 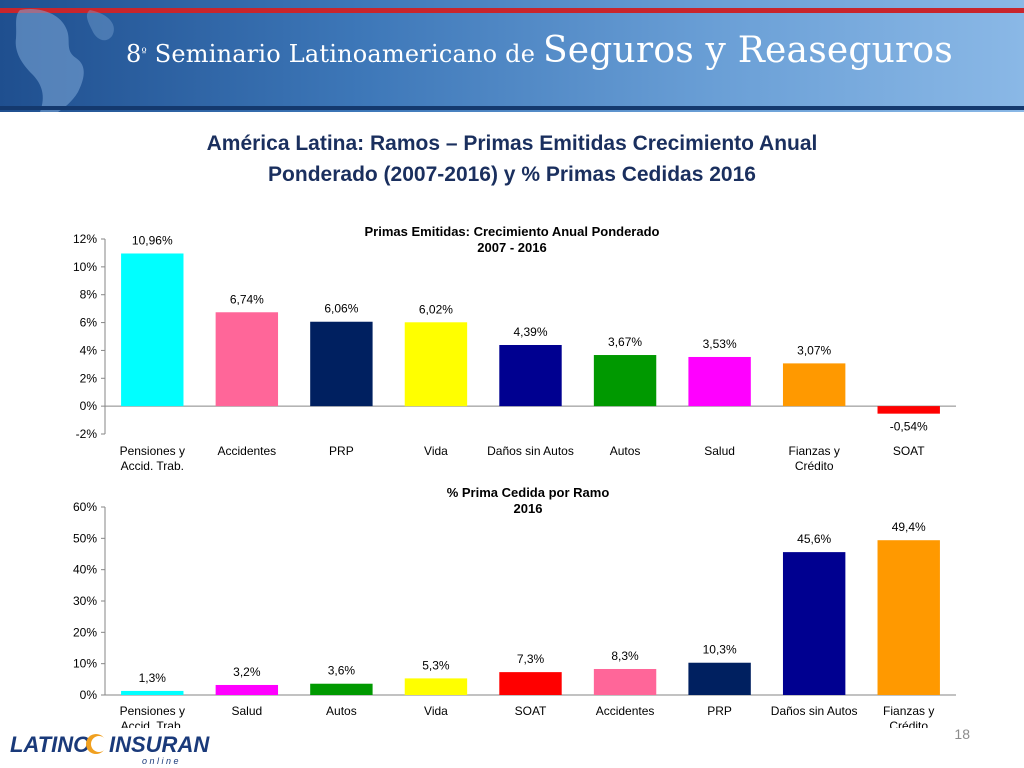 I want to click on data-label: 3,6%, so click(x=342, y=671).